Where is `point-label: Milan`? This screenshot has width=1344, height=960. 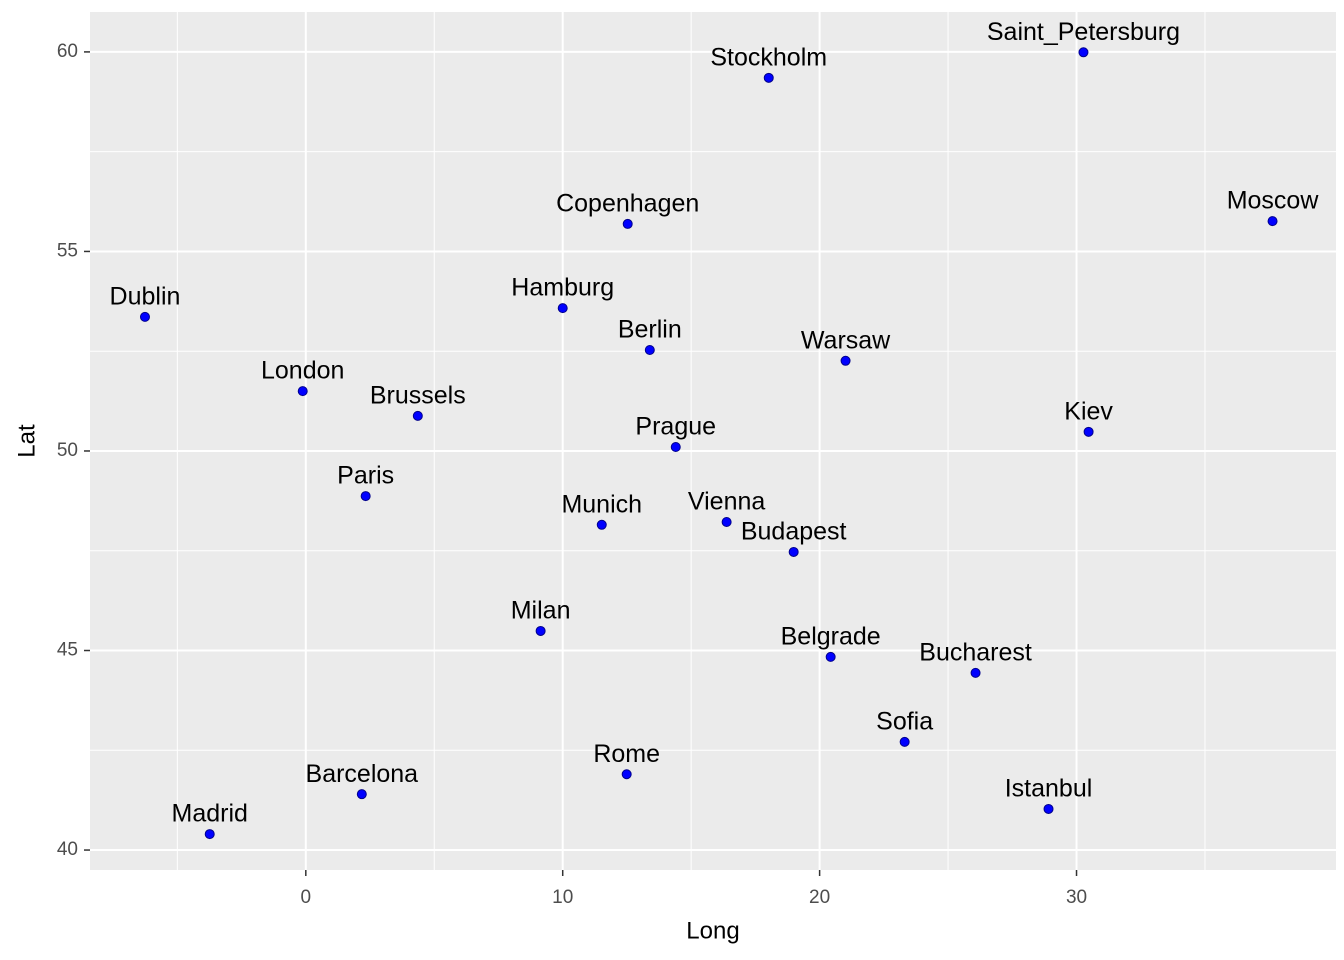
point-label: Milan is located at coordinates (541, 611).